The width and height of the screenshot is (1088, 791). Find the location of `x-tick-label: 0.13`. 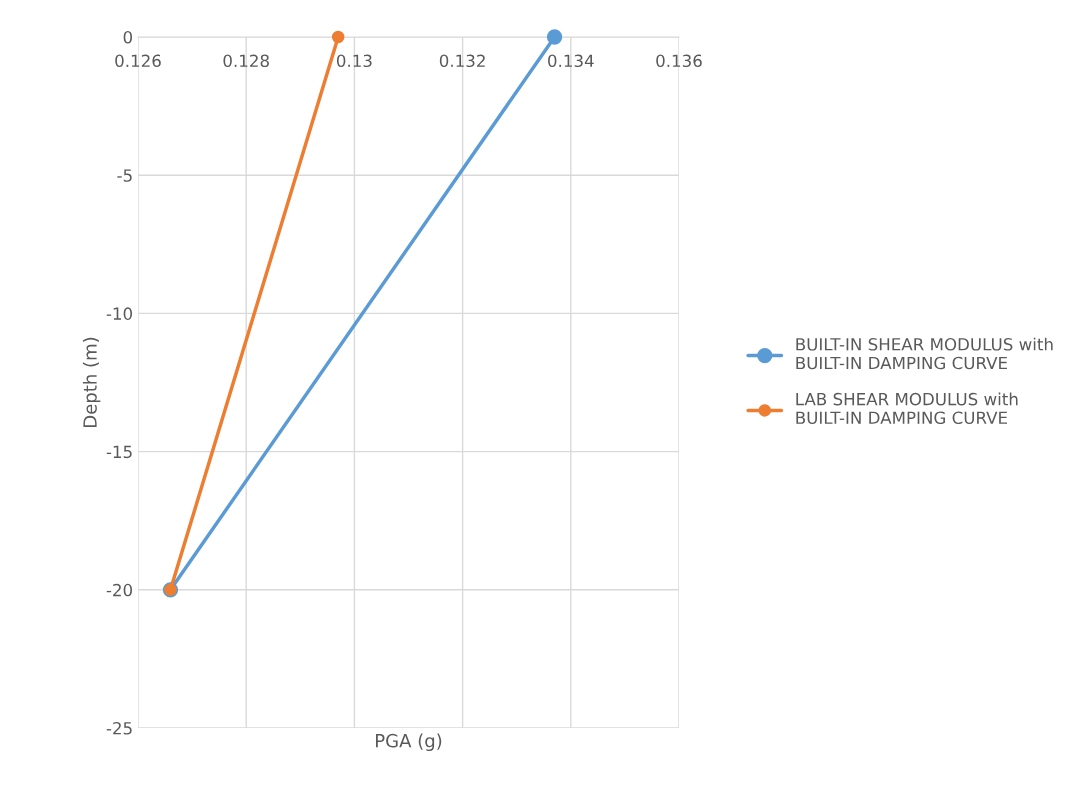

x-tick-label: 0.13 is located at coordinates (354, 61).